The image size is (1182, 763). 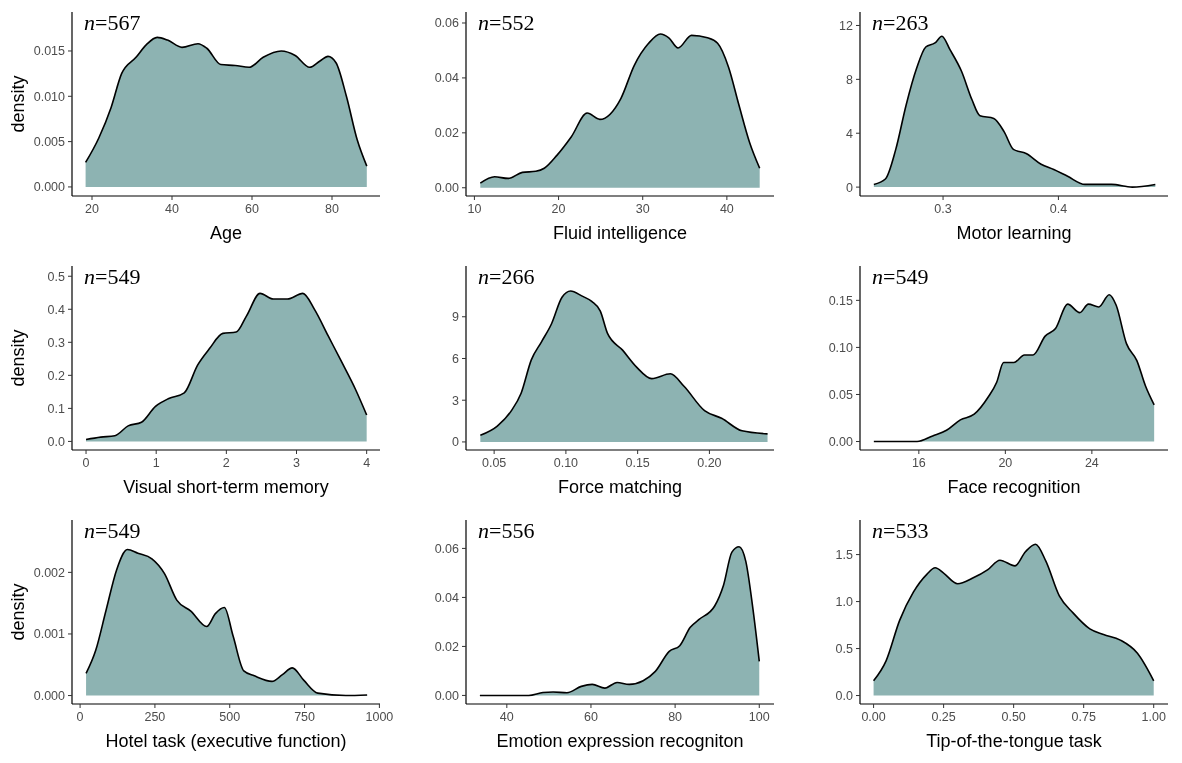 I want to click on y-tick-label: 1.5, so click(x=844, y=555).